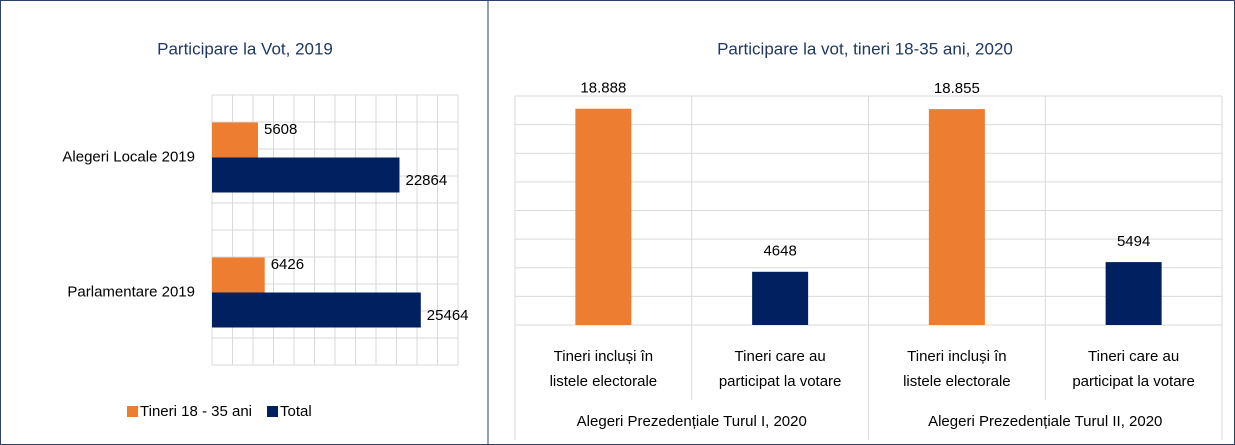 Image resolution: width=1235 pixels, height=445 pixels. I want to click on data-label: 18.855, so click(957, 88).